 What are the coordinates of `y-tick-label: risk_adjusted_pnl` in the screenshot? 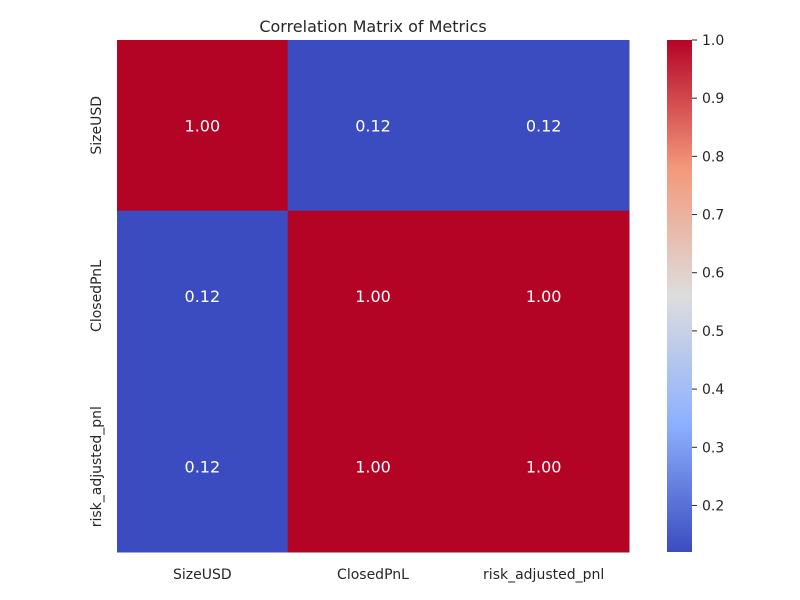 It's located at (97, 466).